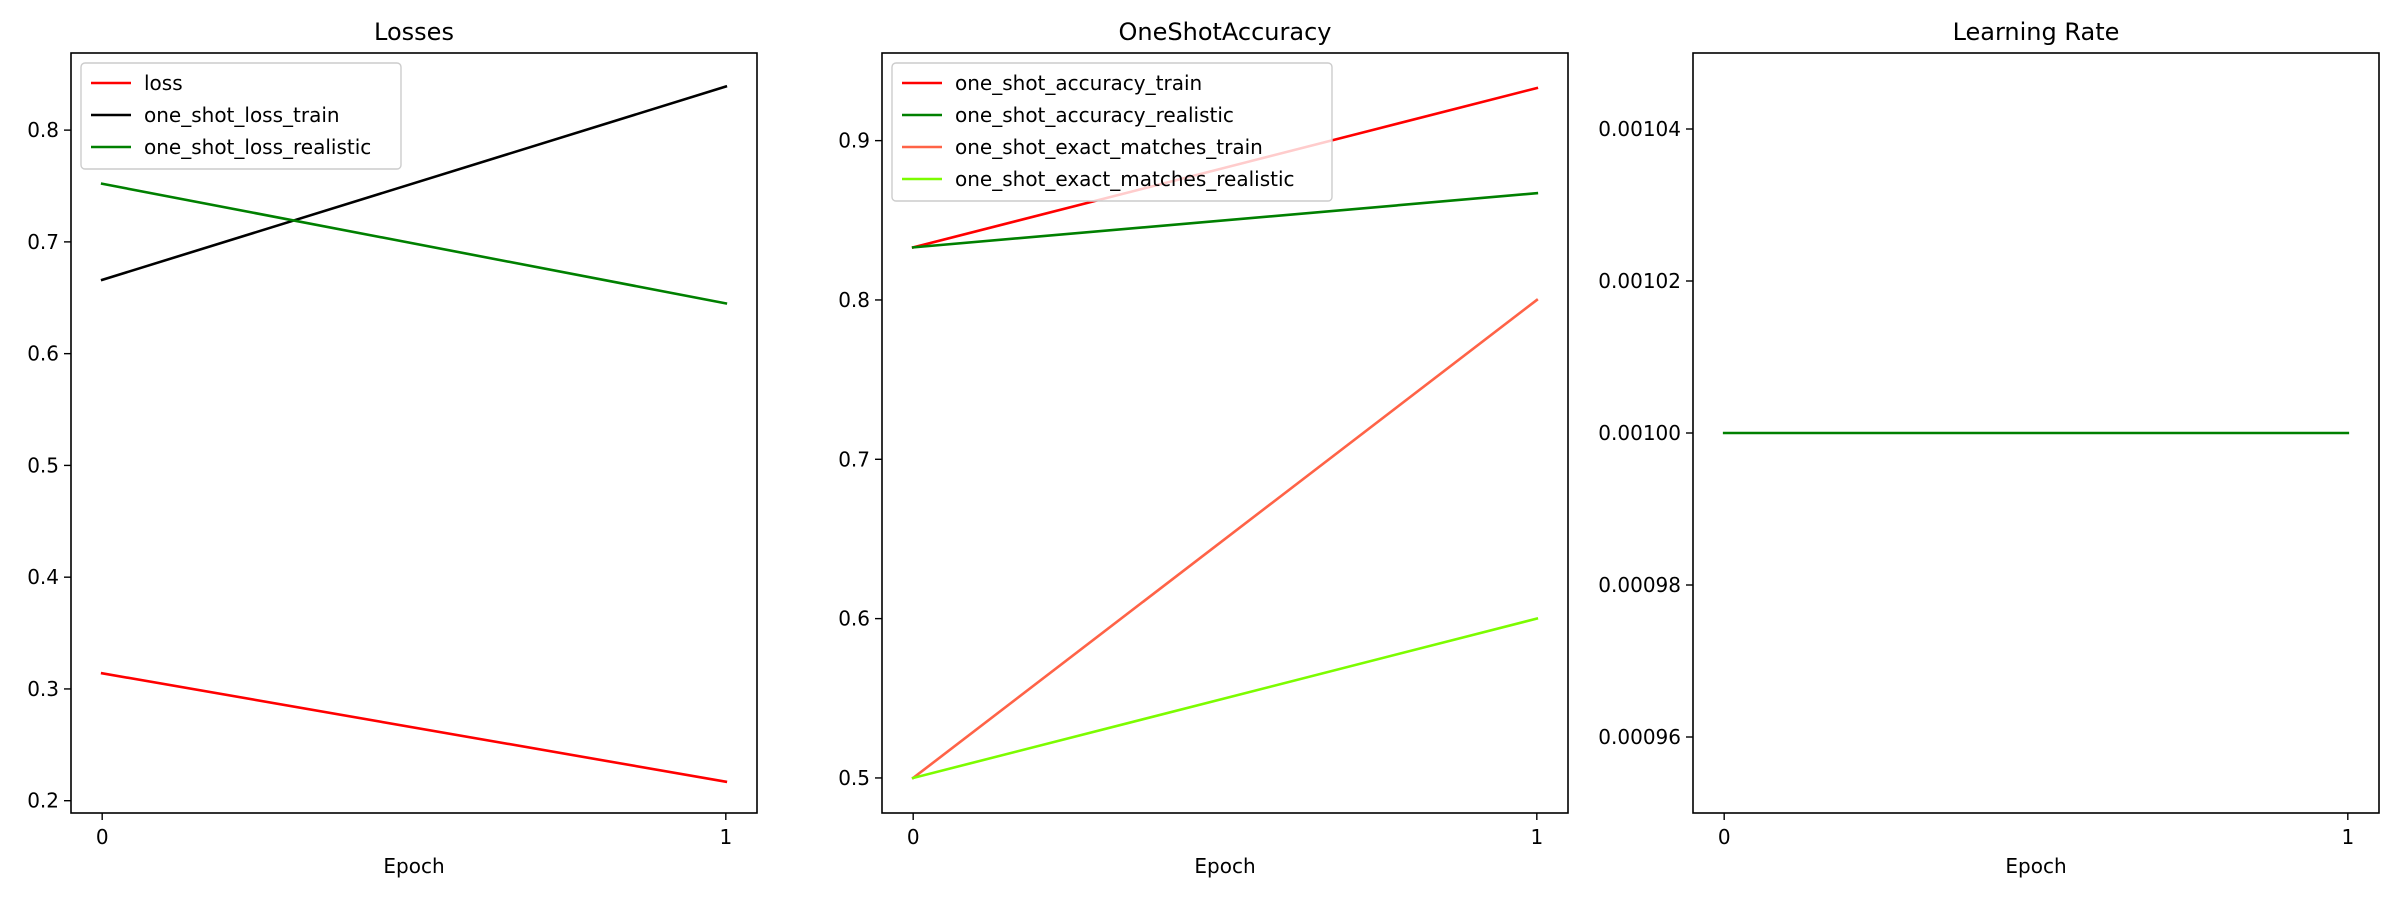 Image resolution: width=2400 pixels, height=904 pixels. I want to click on legend-label: one_shot_accuracy_train, so click(1078, 83).